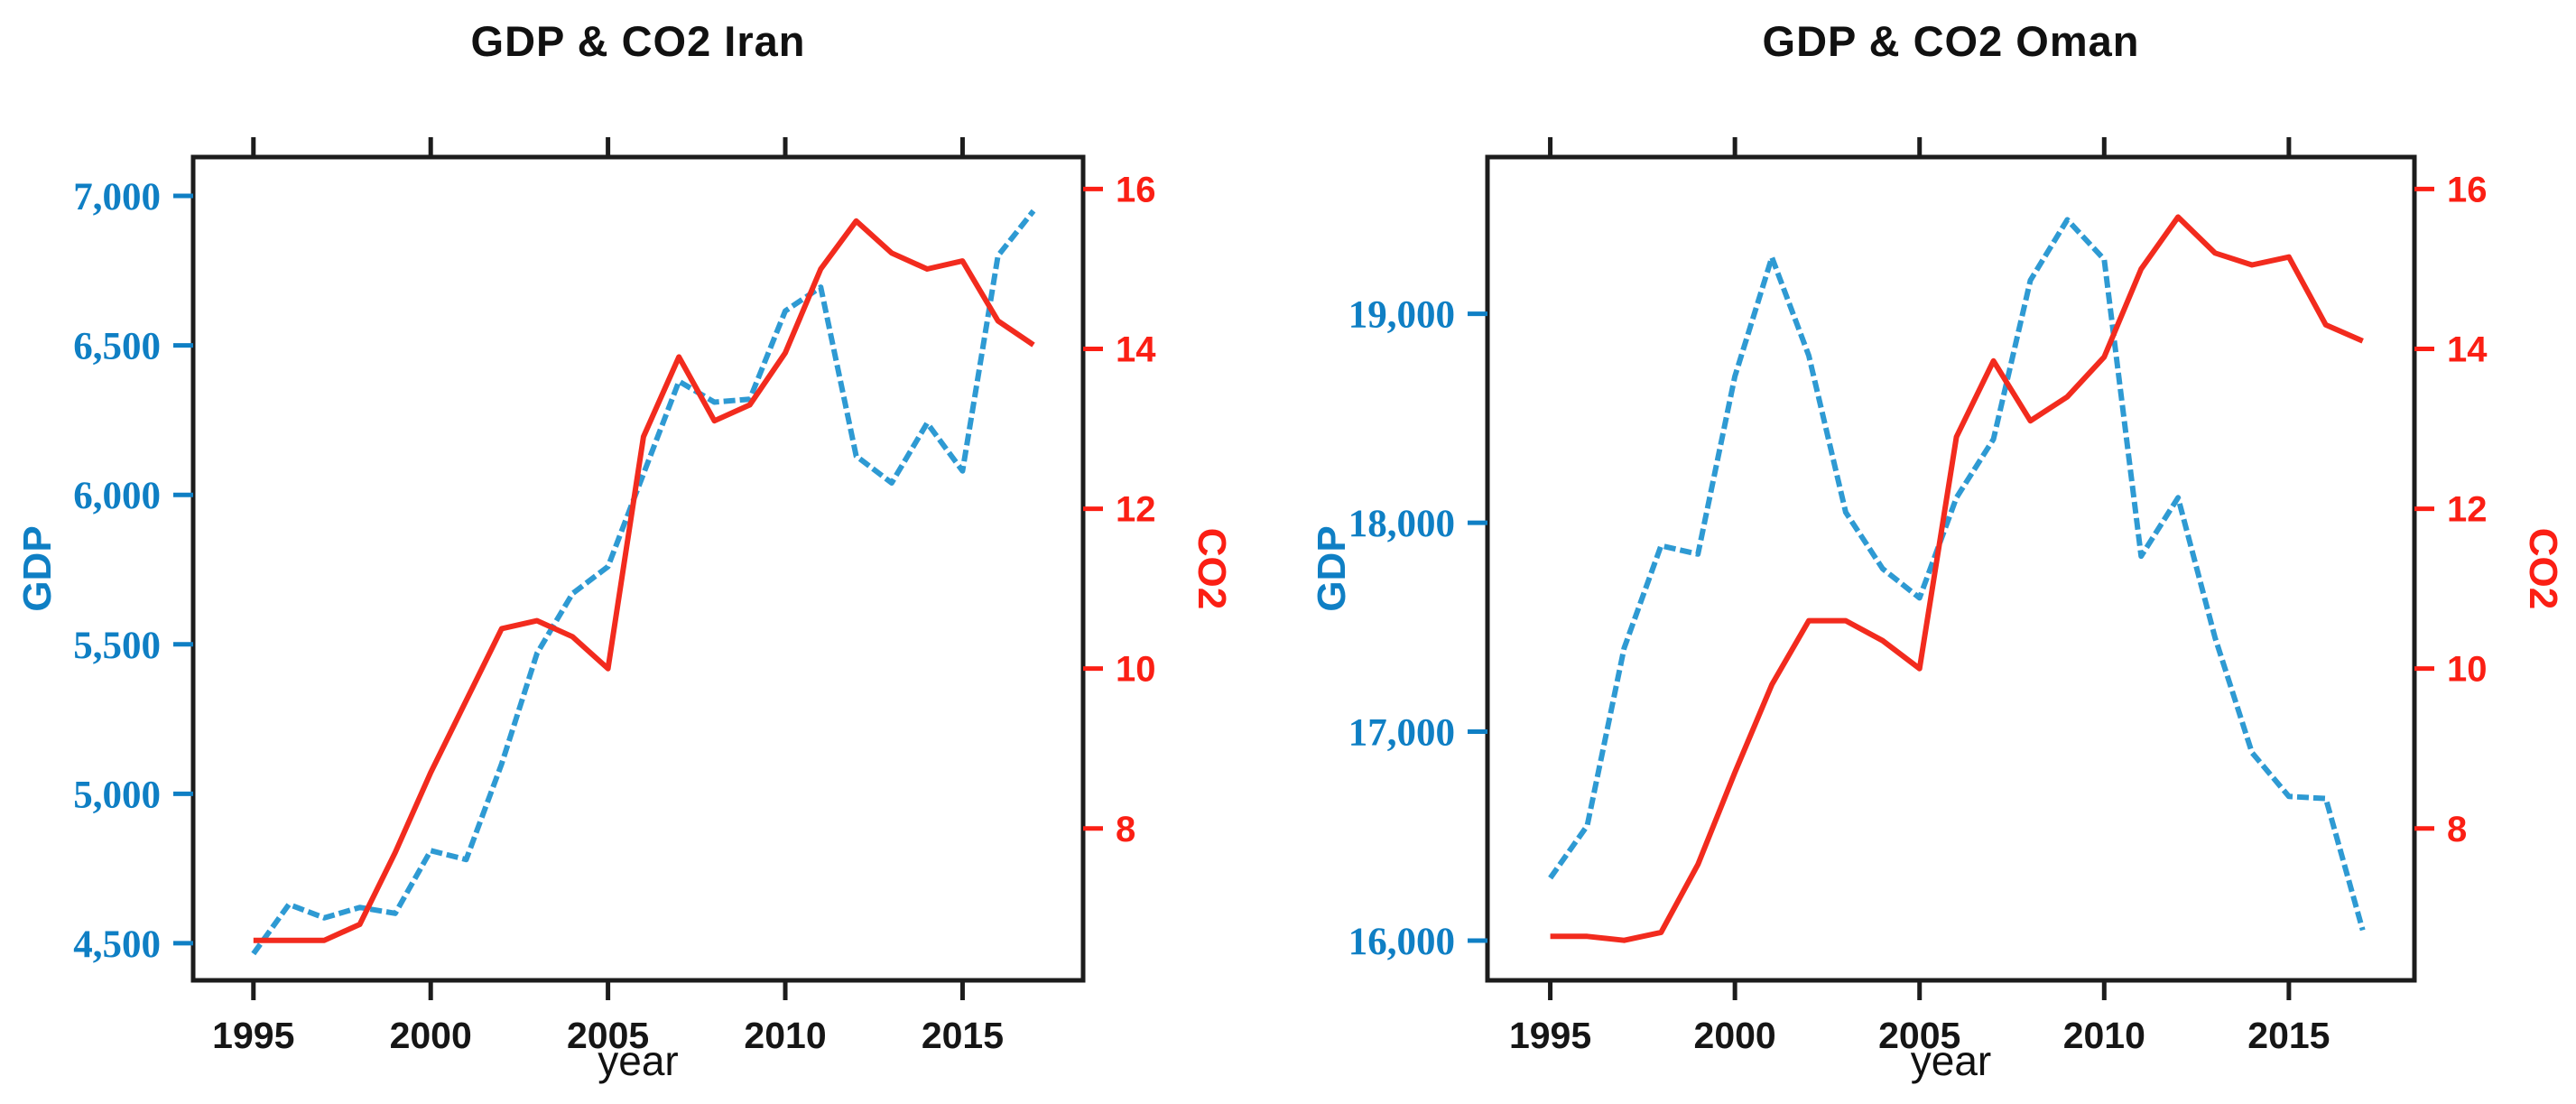 The width and height of the screenshot is (2576, 1104). I want to click on left-axis: 7,000 6,500 6,000 5,500 5,000 4,500, so click(133, 571).